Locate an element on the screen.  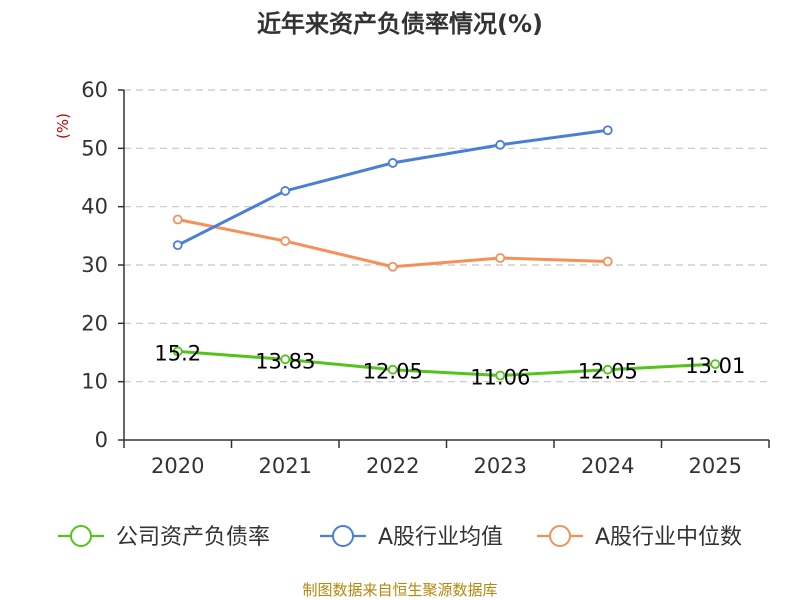
legend-item: 公司资产负债率 is located at coordinates (164, 537).